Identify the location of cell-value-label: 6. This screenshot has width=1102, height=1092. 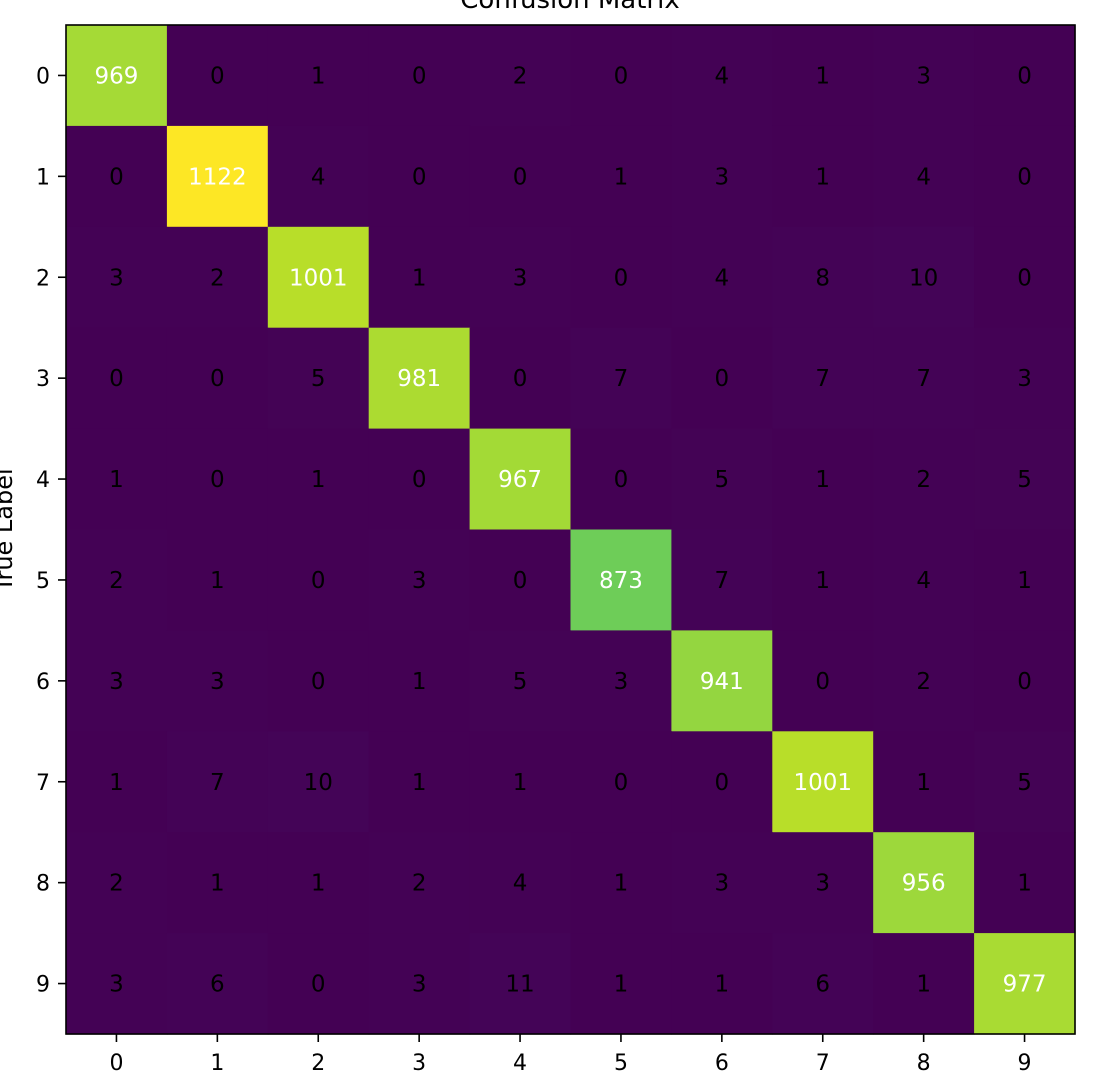
(822, 985).